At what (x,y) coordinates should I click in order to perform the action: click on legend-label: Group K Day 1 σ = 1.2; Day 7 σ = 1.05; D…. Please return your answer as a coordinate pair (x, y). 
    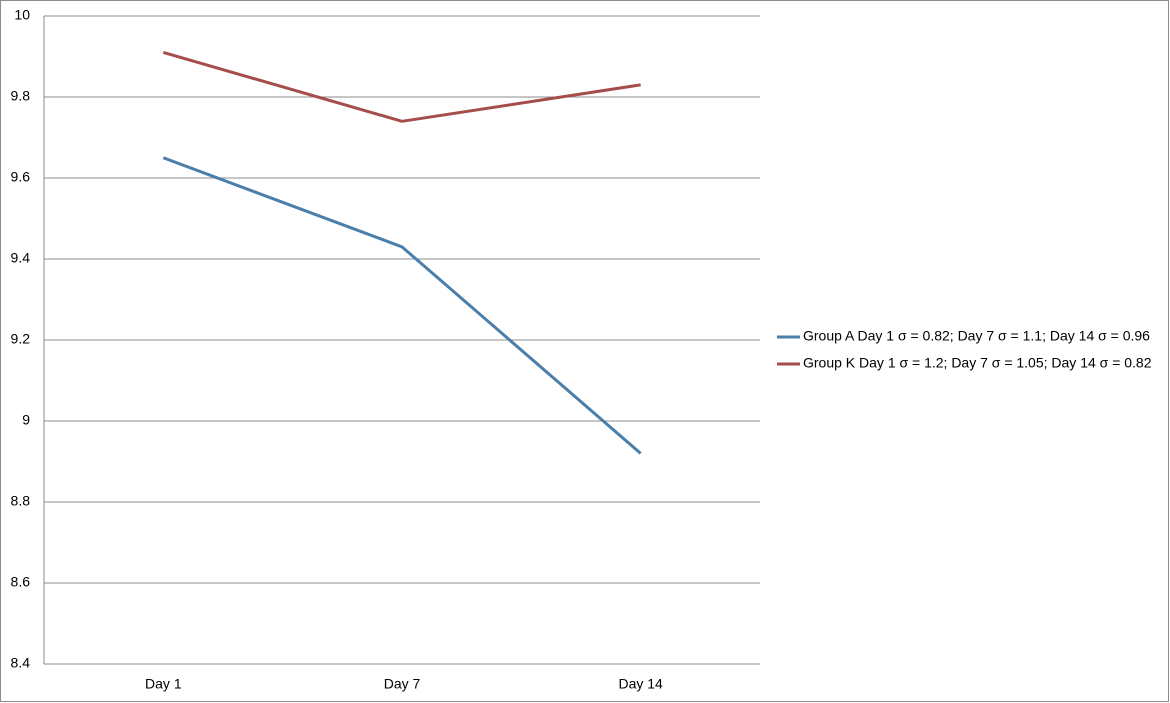
    Looking at the image, I should click on (977, 363).